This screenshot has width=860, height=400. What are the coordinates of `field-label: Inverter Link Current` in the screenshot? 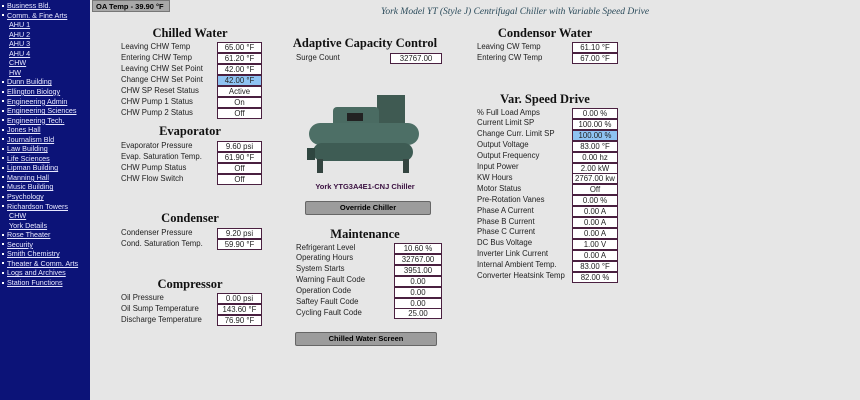 It's located at (513, 254).